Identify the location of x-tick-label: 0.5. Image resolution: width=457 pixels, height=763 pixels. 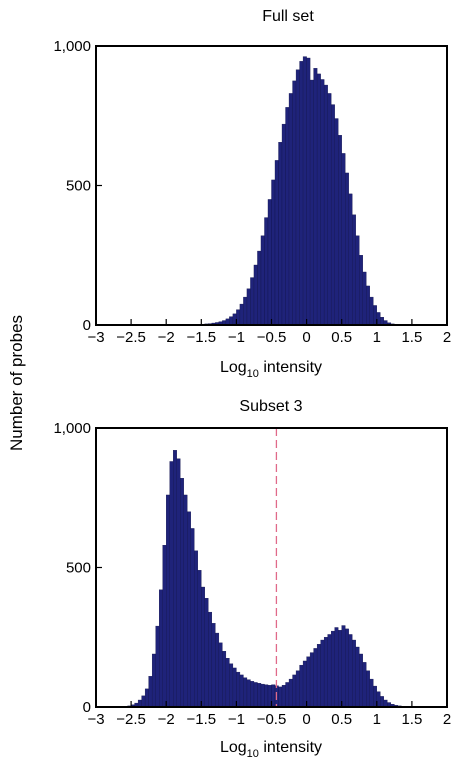
(341, 337).